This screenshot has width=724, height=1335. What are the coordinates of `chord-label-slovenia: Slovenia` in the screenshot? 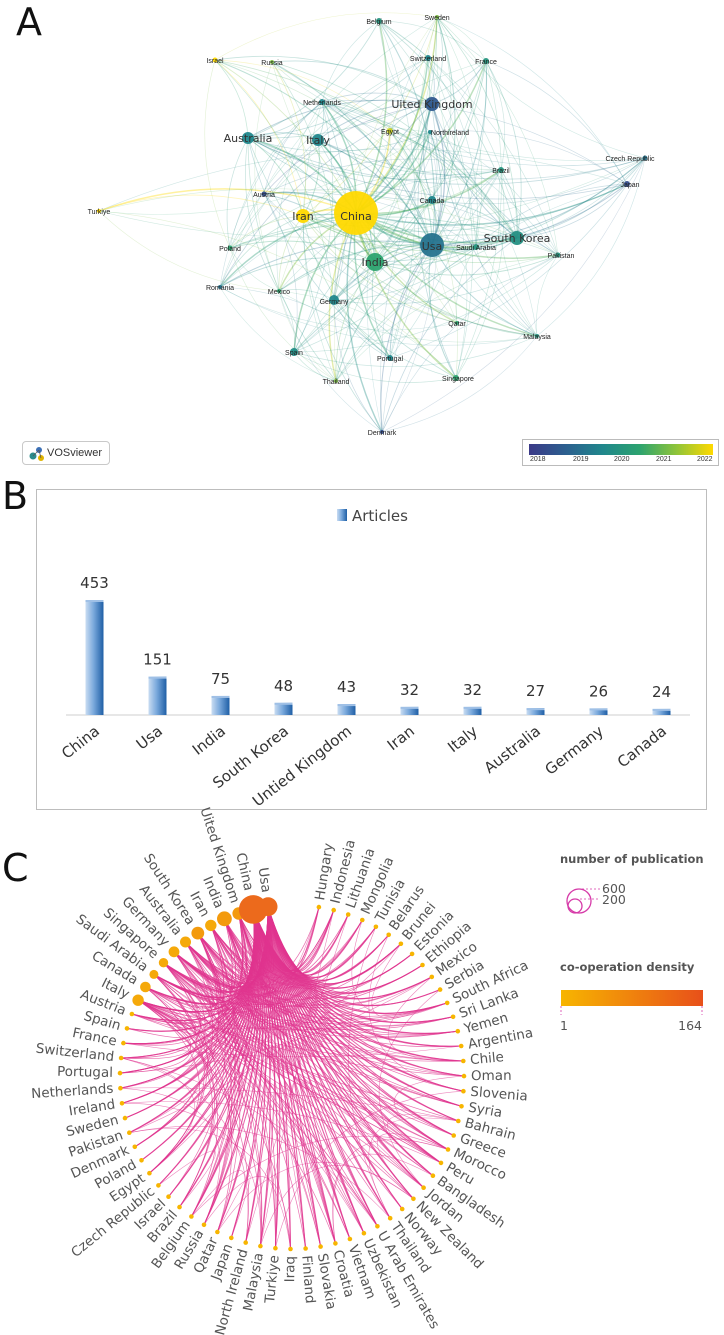 It's located at (499, 1094).